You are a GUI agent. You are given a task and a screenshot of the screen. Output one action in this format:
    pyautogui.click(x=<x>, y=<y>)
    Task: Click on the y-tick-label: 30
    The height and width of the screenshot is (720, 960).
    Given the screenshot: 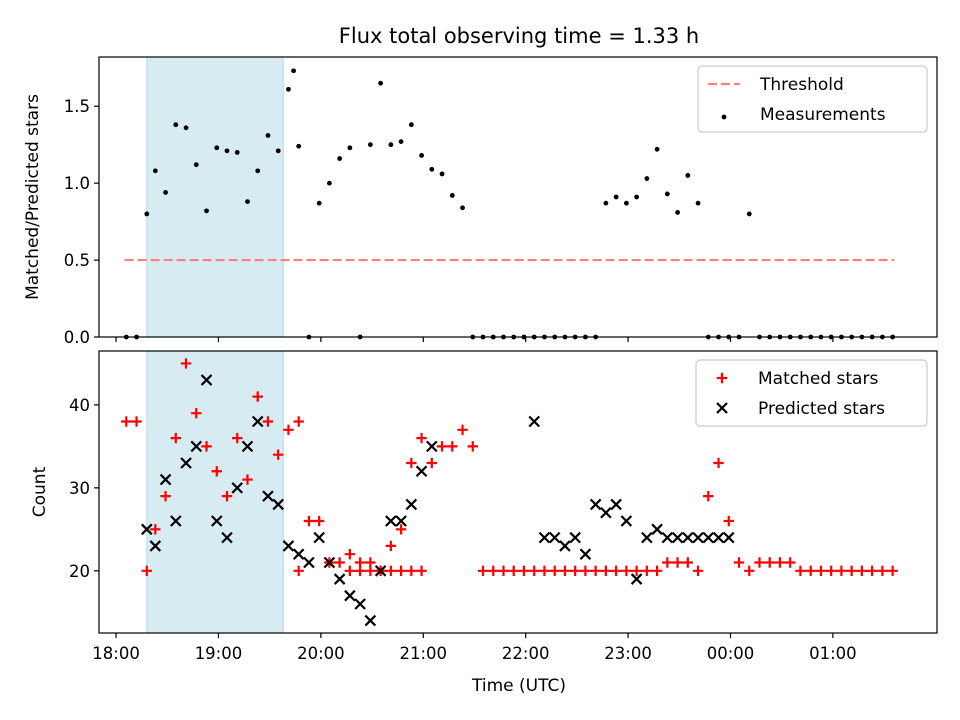 What is the action you would take?
    pyautogui.click(x=79, y=488)
    